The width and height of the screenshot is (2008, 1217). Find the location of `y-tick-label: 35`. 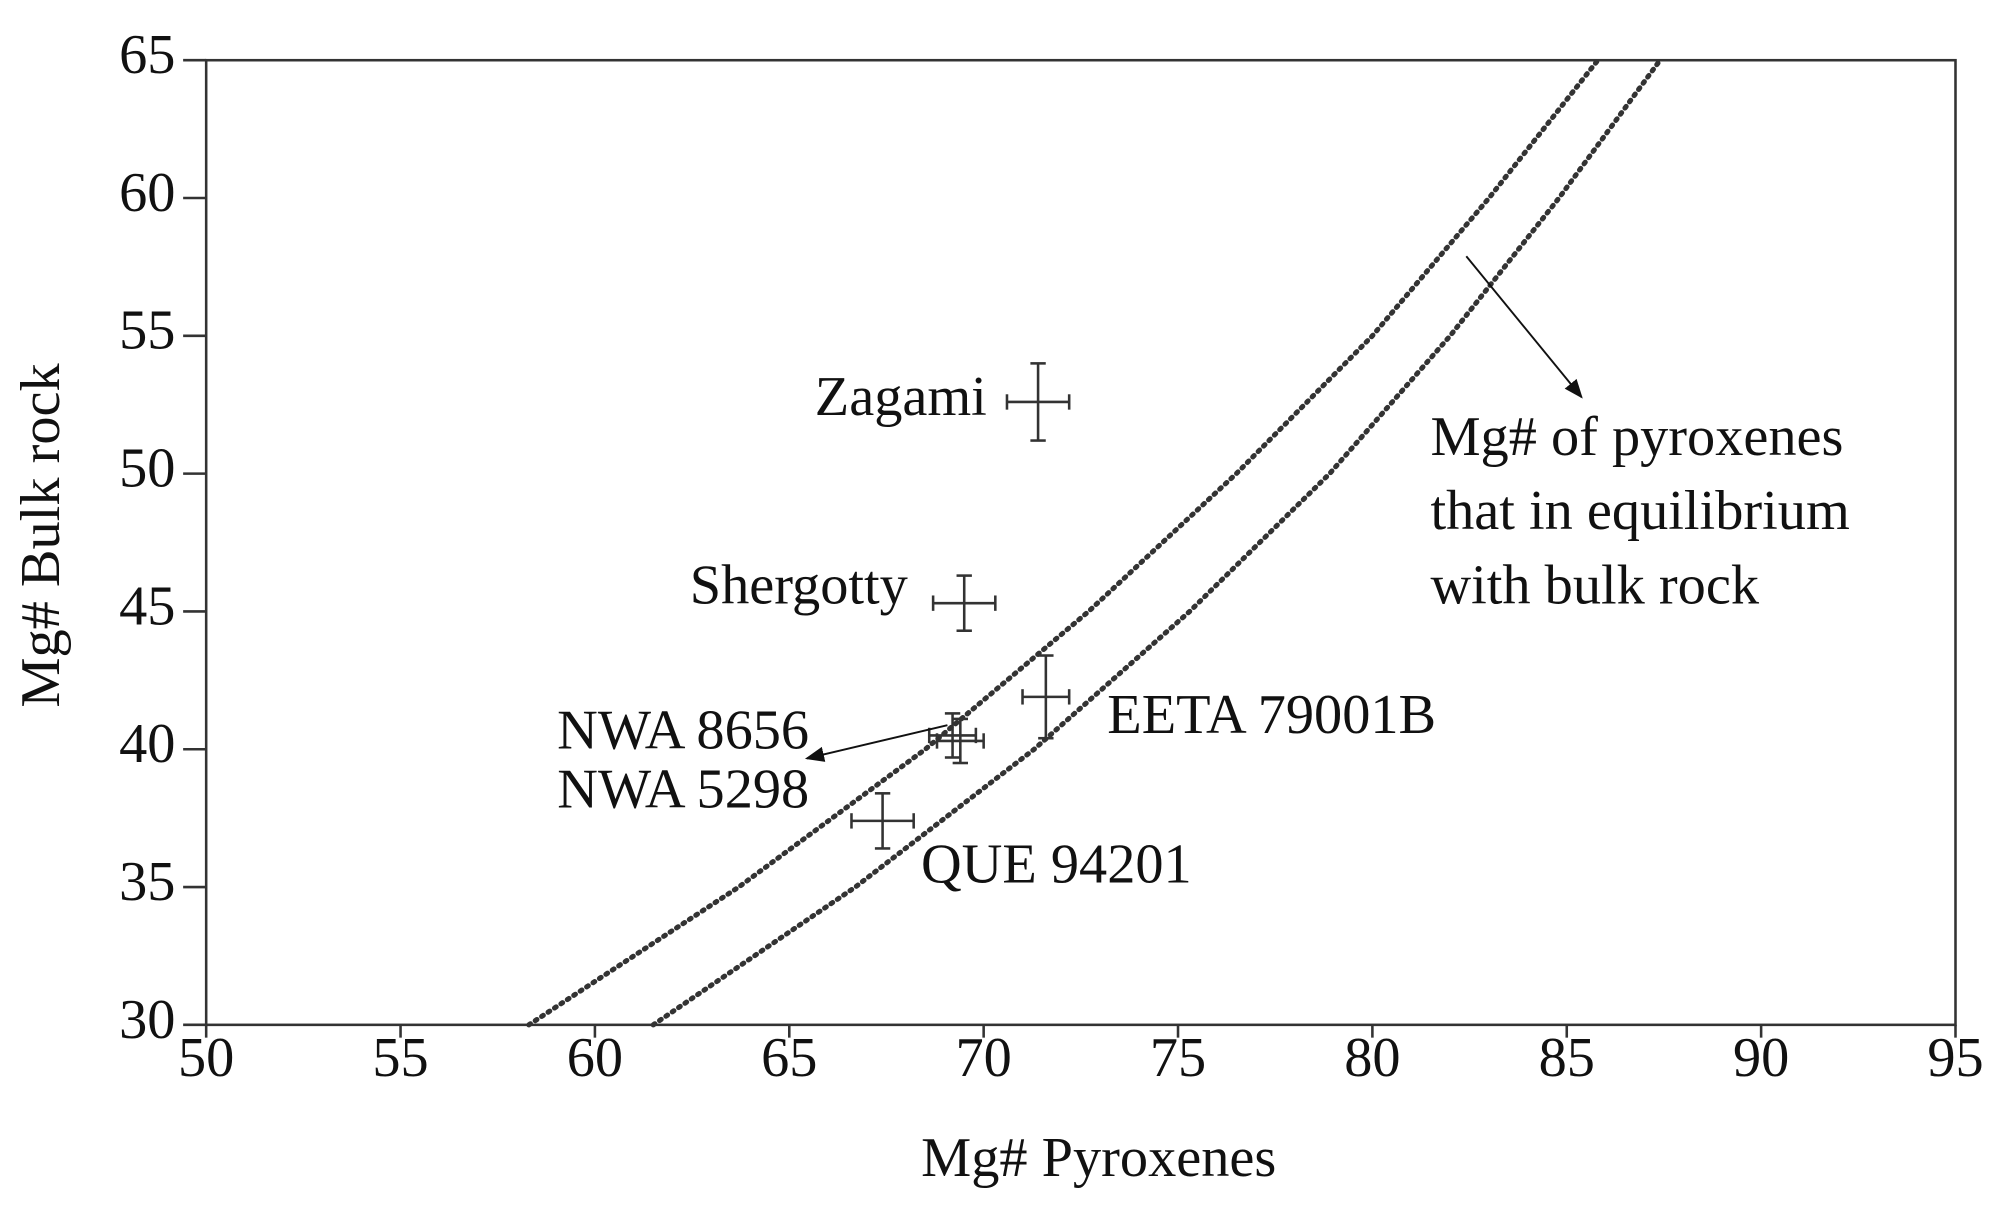

y-tick-label: 35 is located at coordinates (147, 882).